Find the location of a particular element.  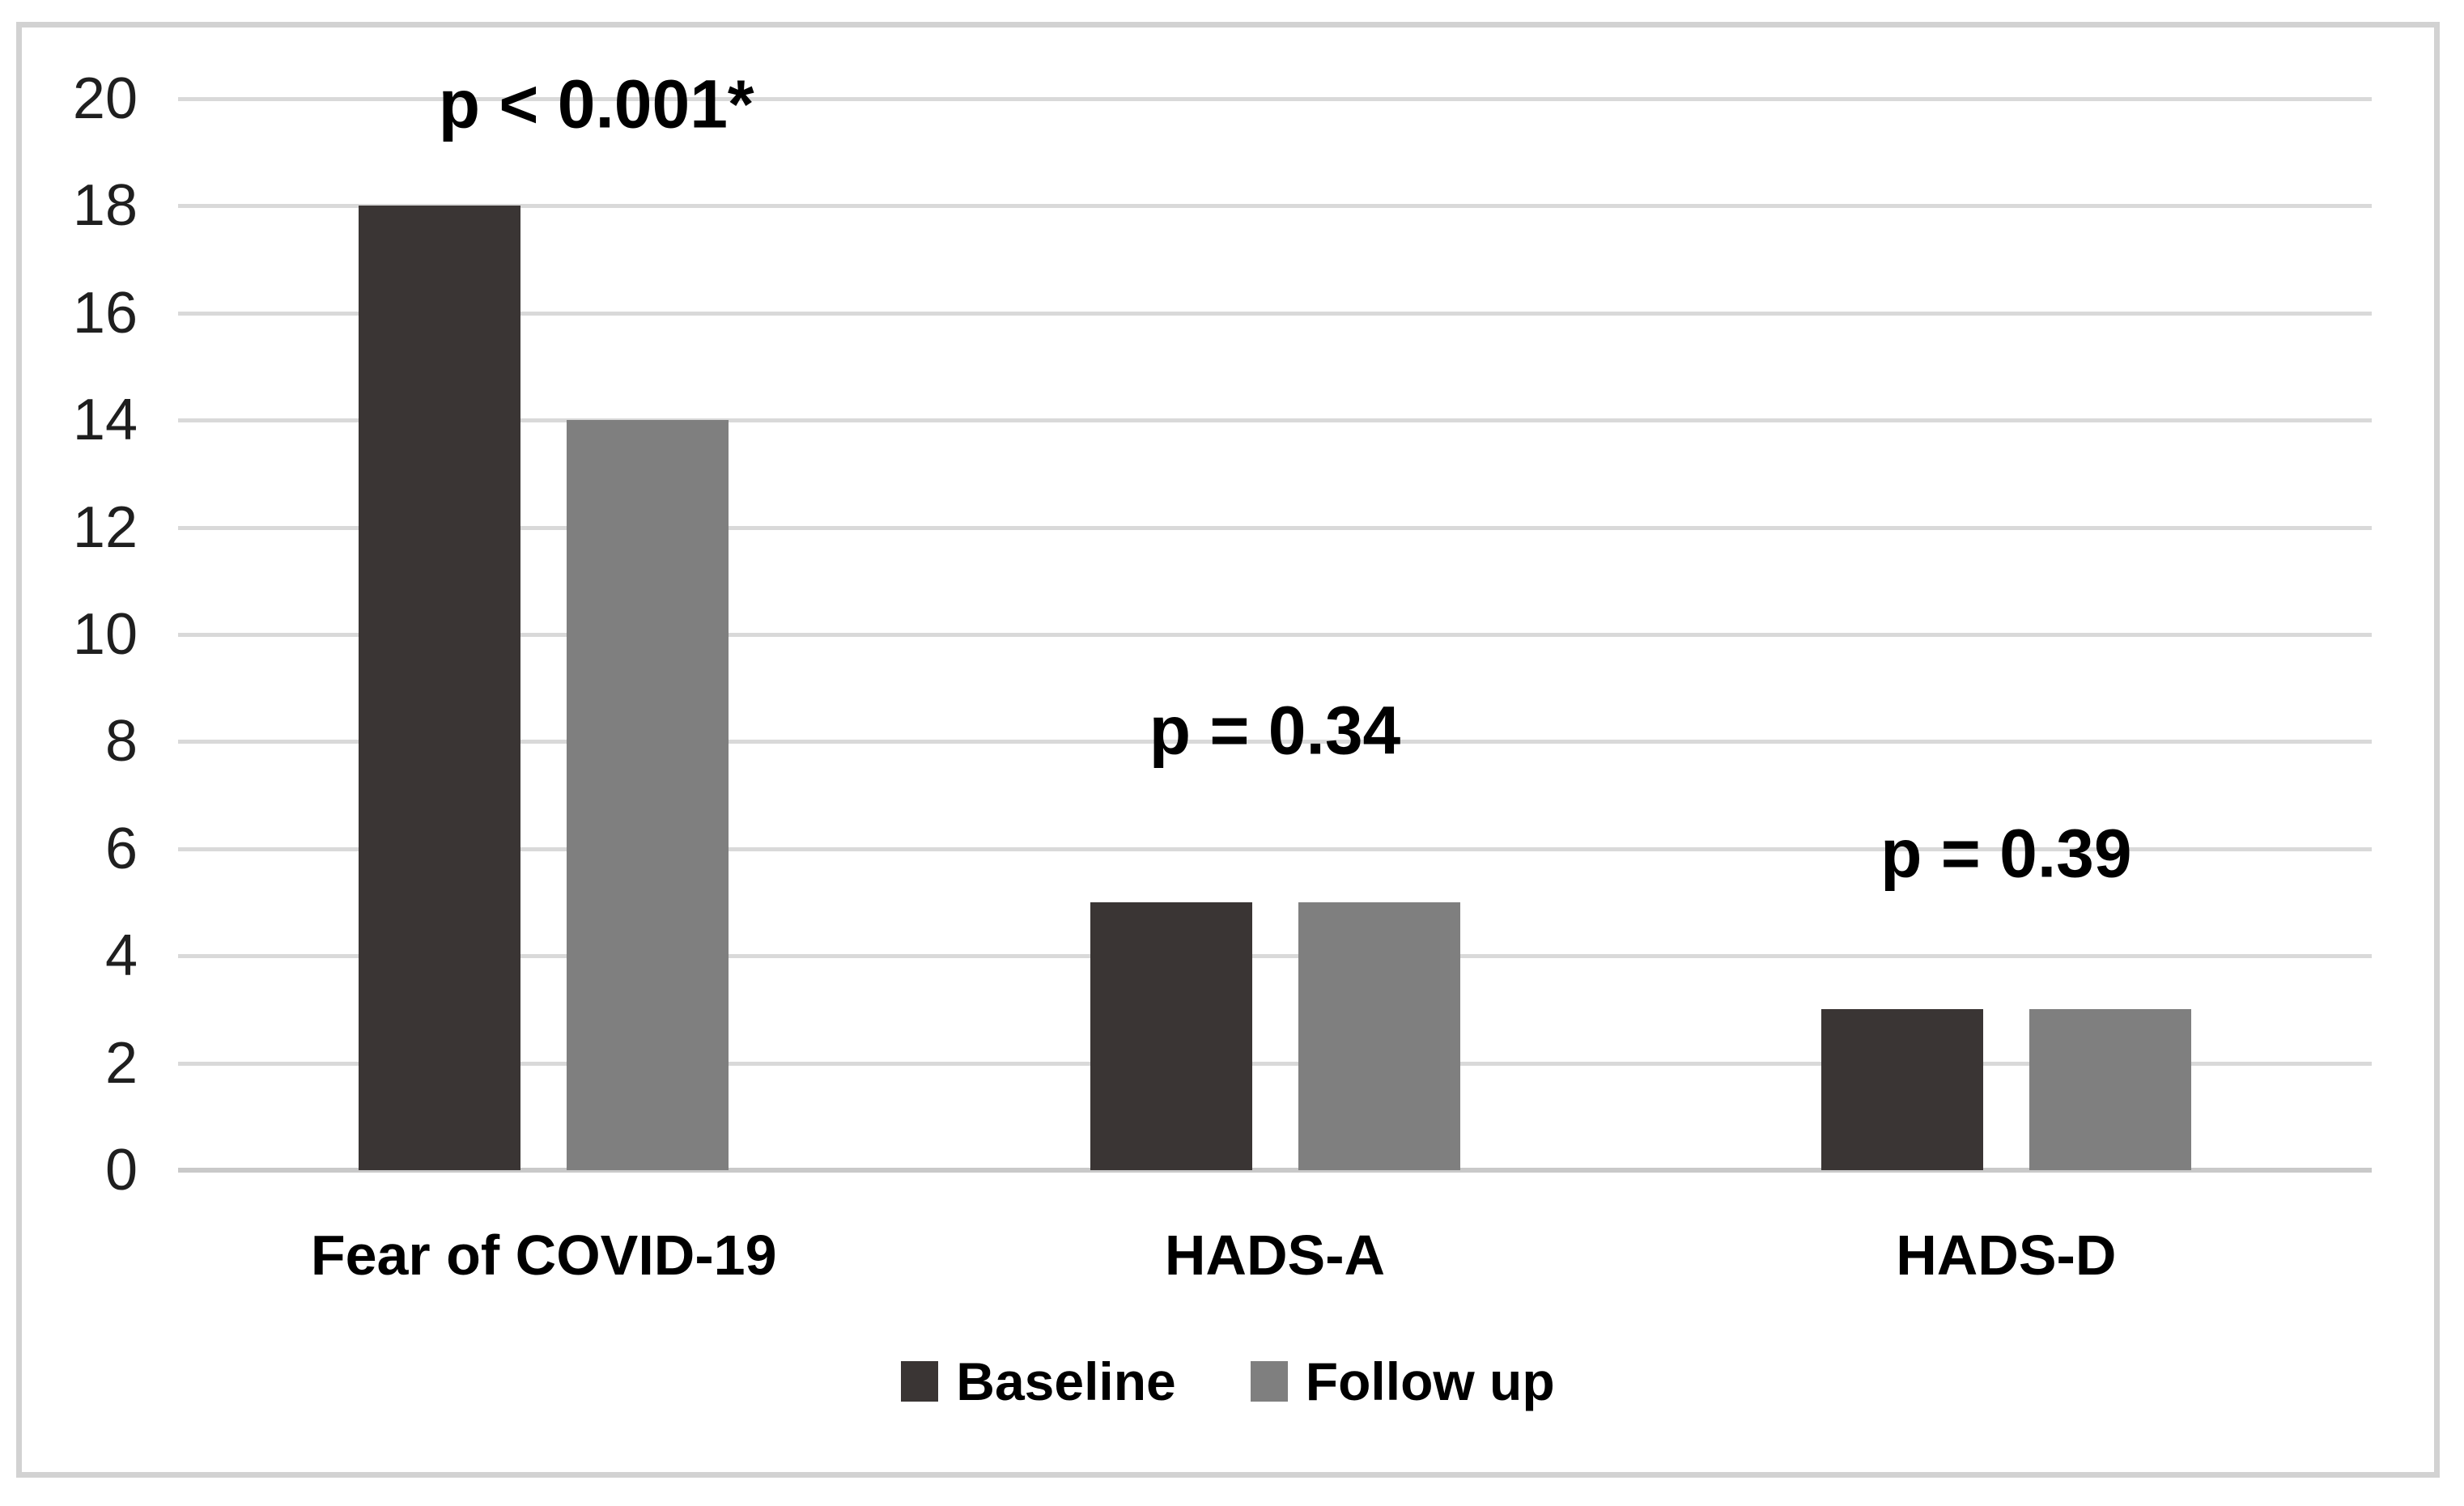

y-axis-tick-label: 14 is located at coordinates (105, 420).